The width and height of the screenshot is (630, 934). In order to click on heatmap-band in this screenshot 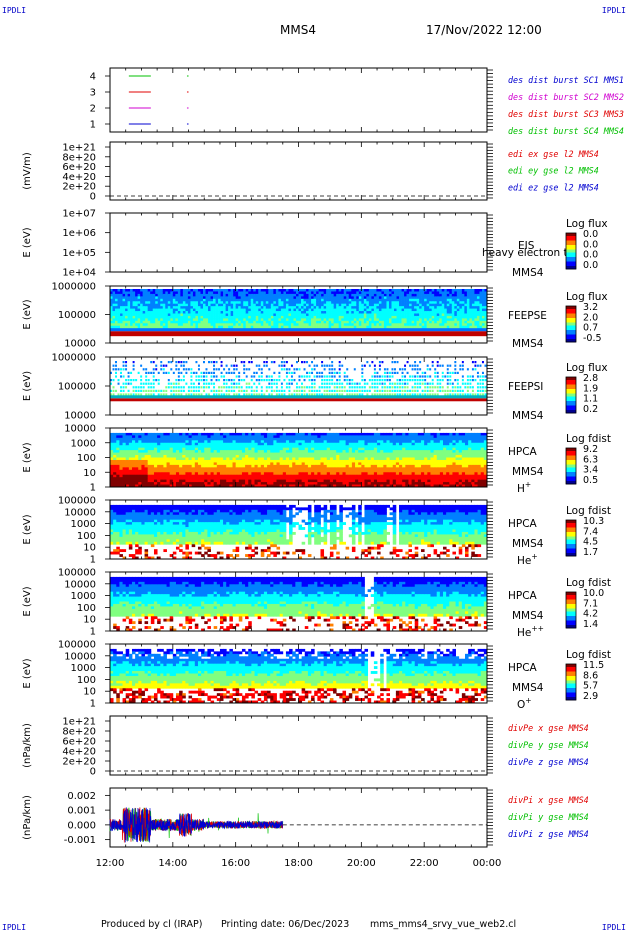, I will do `click(298, 330)`.